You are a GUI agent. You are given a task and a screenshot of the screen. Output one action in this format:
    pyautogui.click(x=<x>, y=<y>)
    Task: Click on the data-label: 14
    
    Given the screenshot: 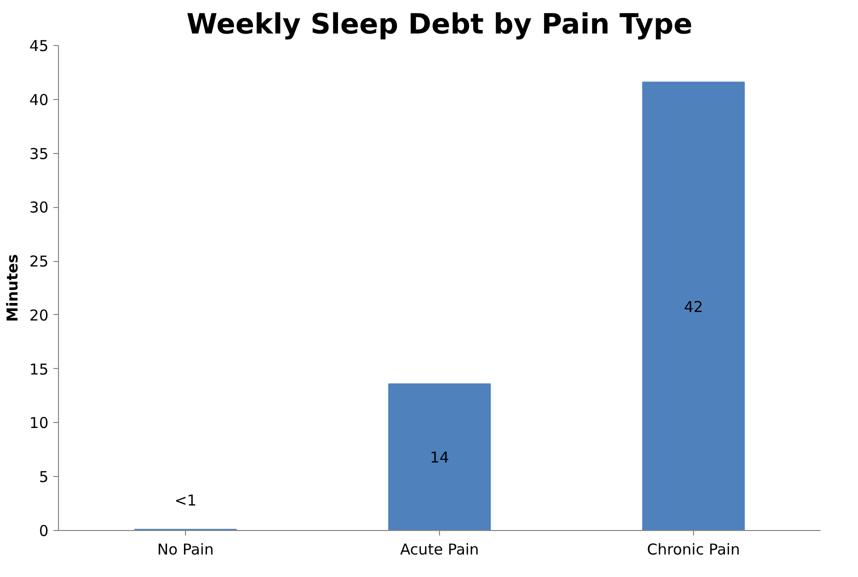 What is the action you would take?
    pyautogui.click(x=440, y=457)
    